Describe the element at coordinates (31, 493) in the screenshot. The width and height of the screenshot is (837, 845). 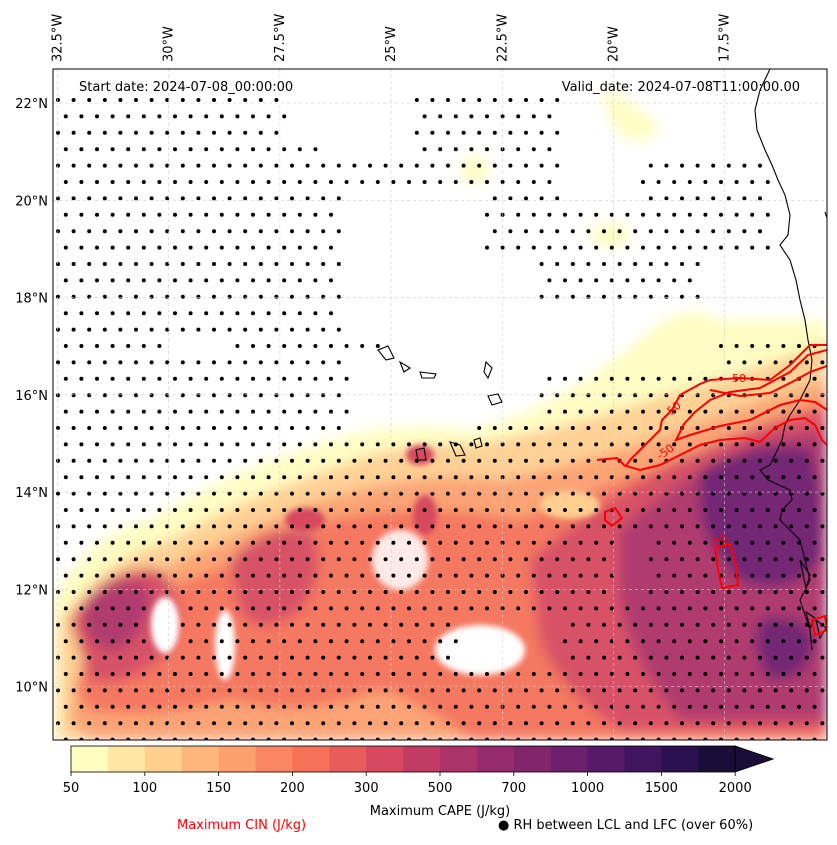
I see `lat-tick-label: 14°N` at that location.